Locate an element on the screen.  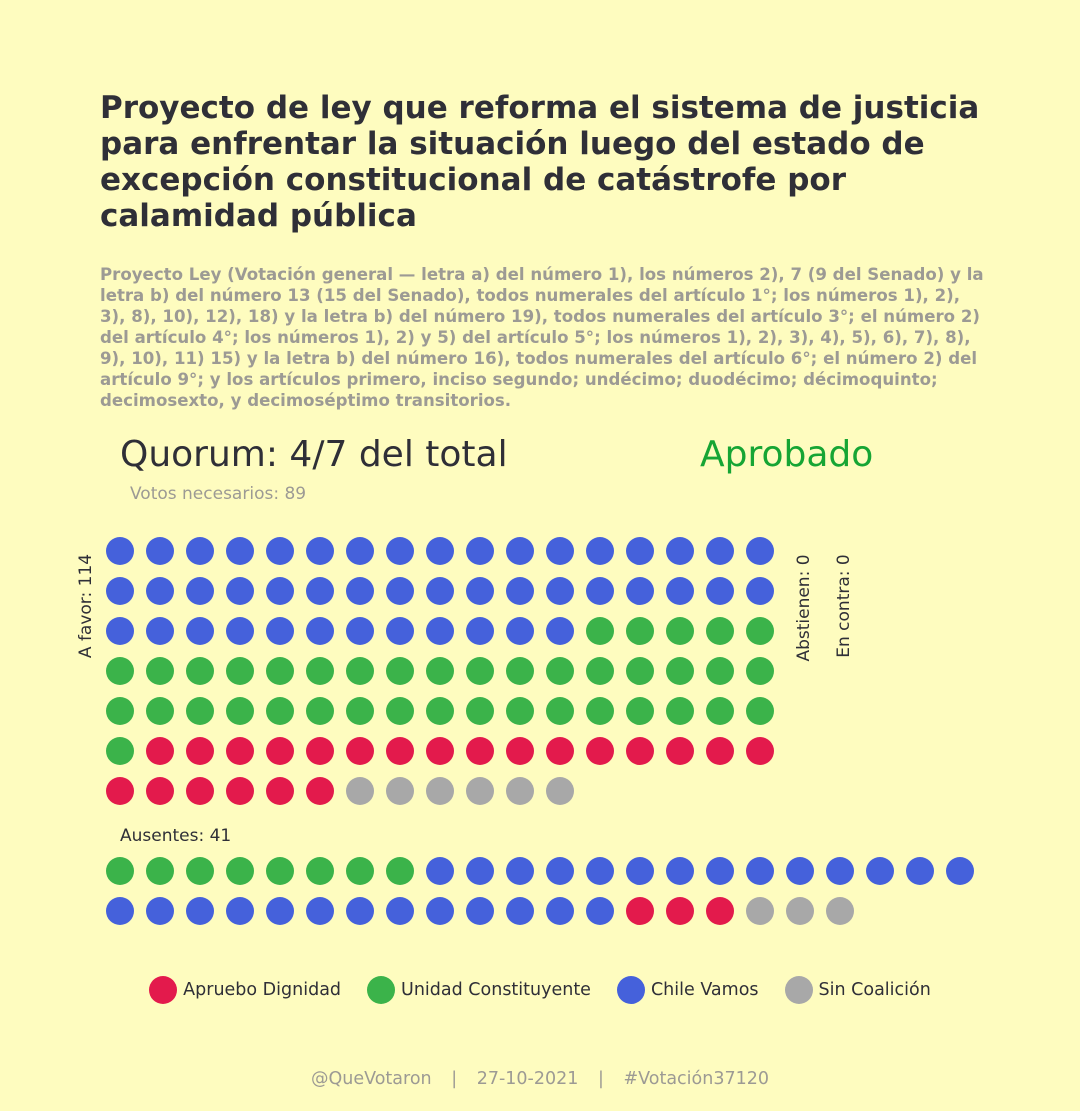
legend-label-apruebo-dignidad: Apruebo Dignidad is located at coordinates (262, 990).